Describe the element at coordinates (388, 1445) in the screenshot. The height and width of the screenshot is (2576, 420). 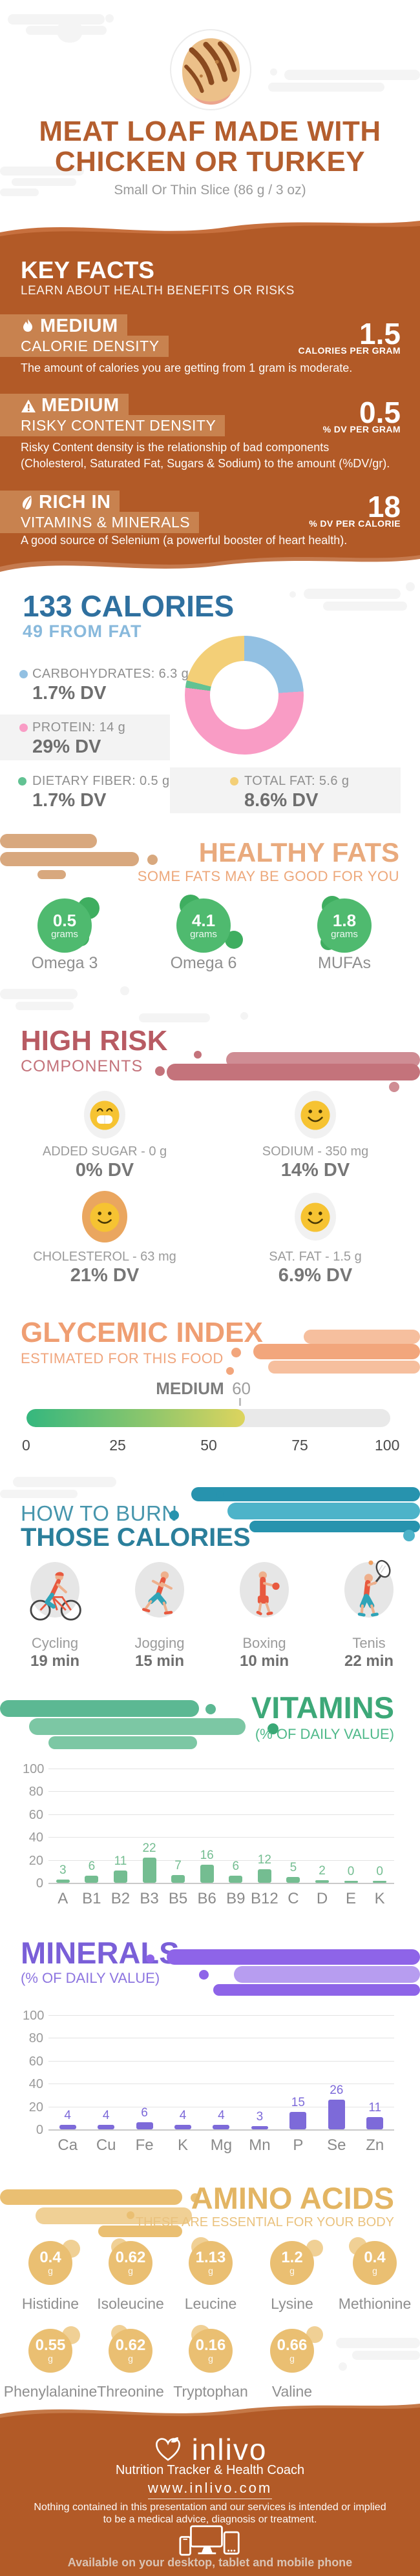
I see `gauge-tick-100: 100` at that location.